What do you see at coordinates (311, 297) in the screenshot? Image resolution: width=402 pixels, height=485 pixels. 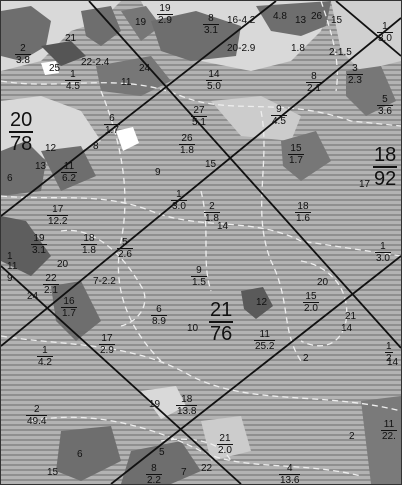 I see `plot-label-num: 15` at bounding box center [311, 297].